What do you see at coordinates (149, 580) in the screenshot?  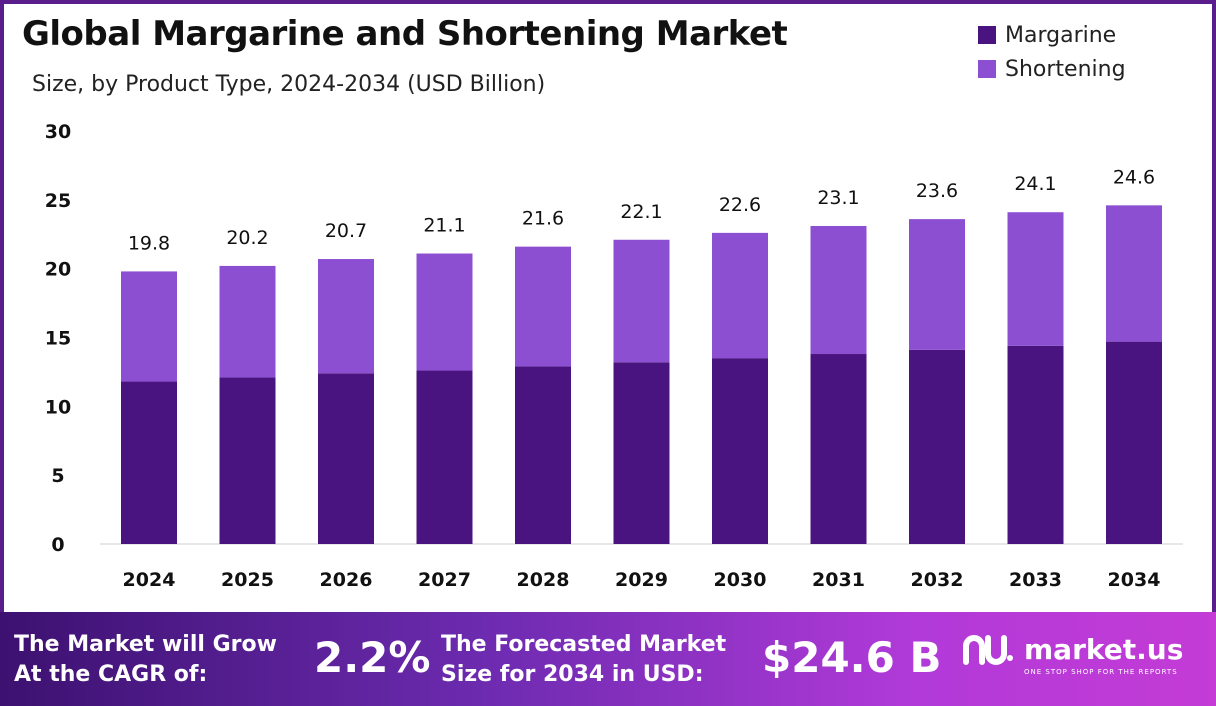 I see `x-tick-label: 2024` at bounding box center [149, 580].